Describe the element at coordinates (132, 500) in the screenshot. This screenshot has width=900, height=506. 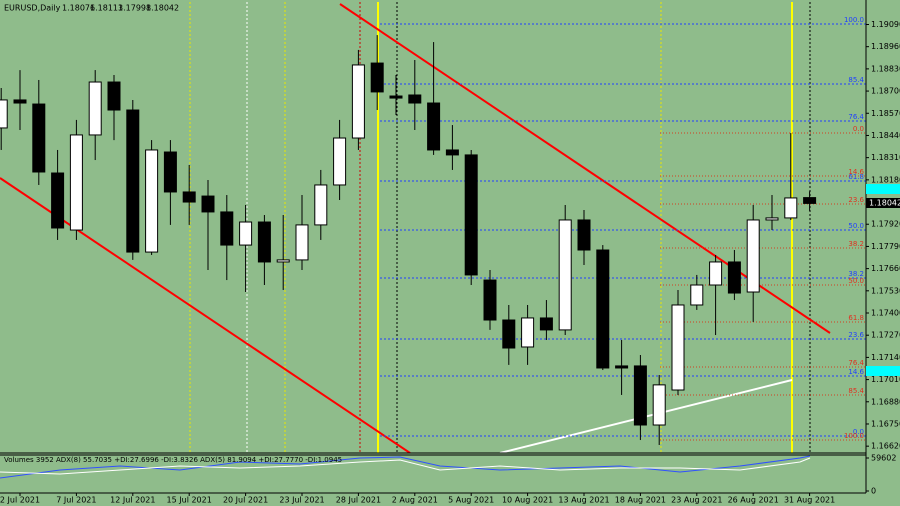
I see `x-tick-label: 12 Jul 2021` at that location.